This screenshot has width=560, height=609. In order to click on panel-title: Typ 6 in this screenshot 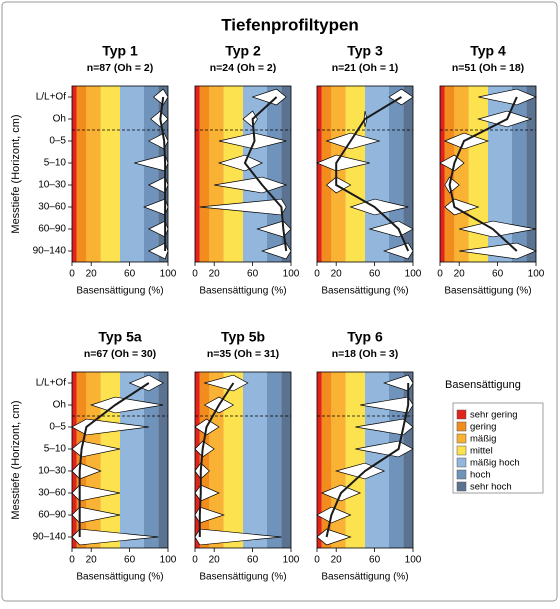, I will do `click(365, 337)`.